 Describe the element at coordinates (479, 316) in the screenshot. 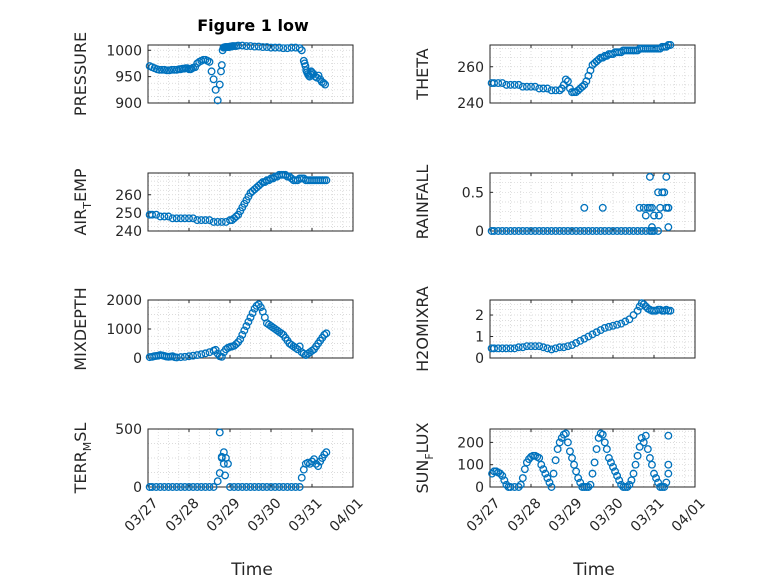

I see `y-tick-label: 2` at that location.